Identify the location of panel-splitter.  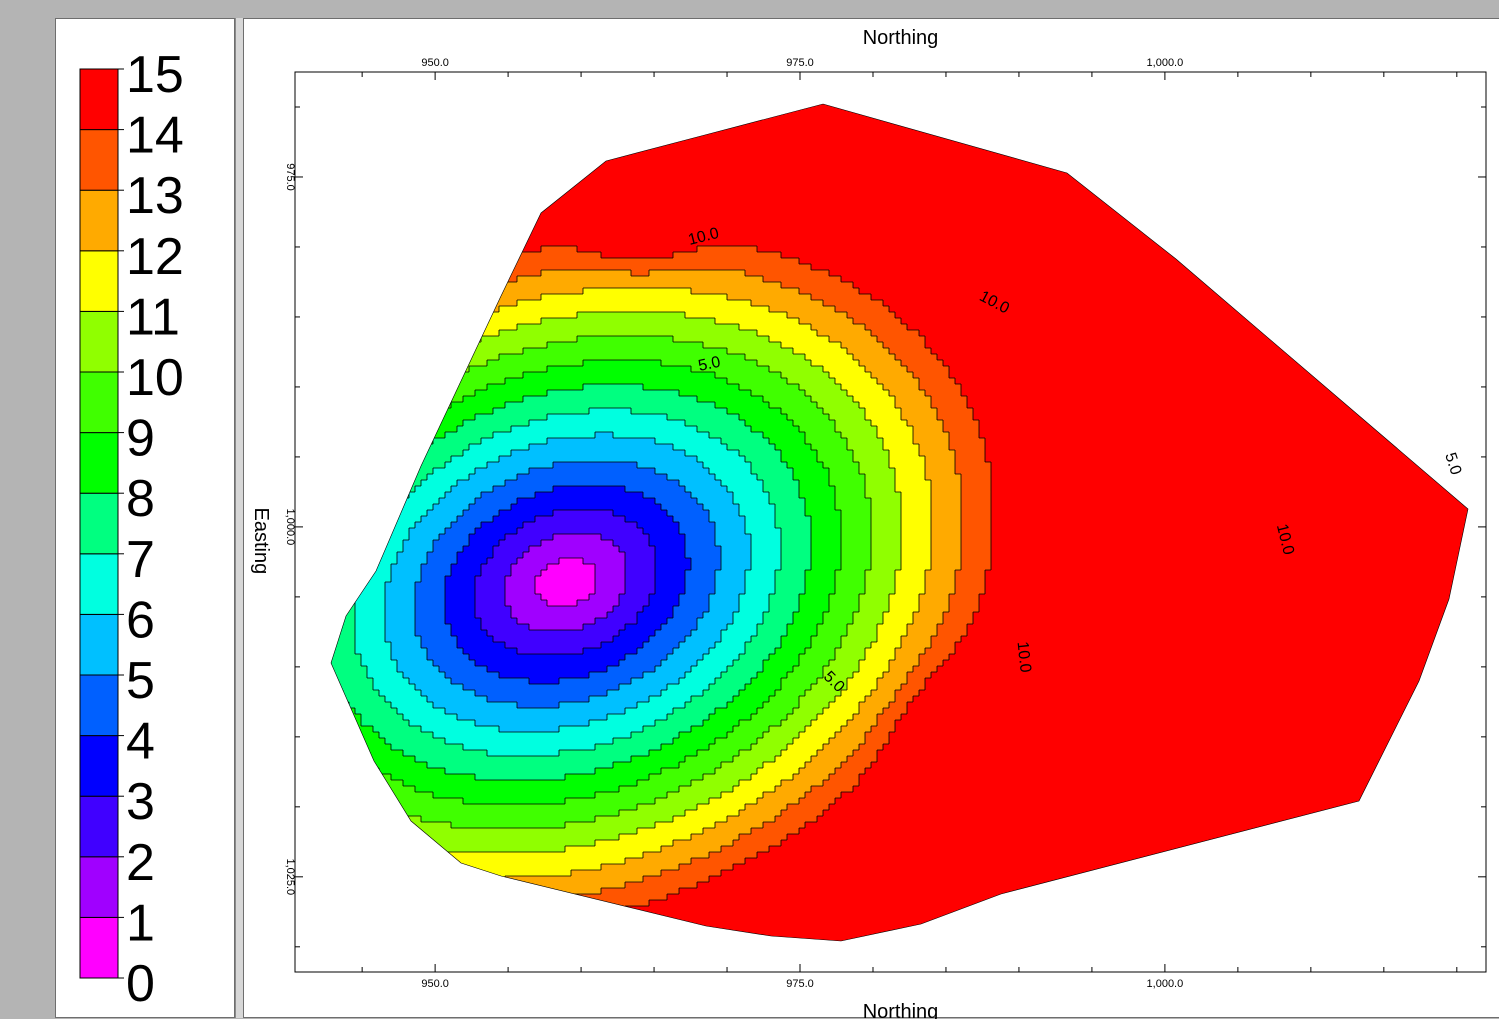
(239, 518).